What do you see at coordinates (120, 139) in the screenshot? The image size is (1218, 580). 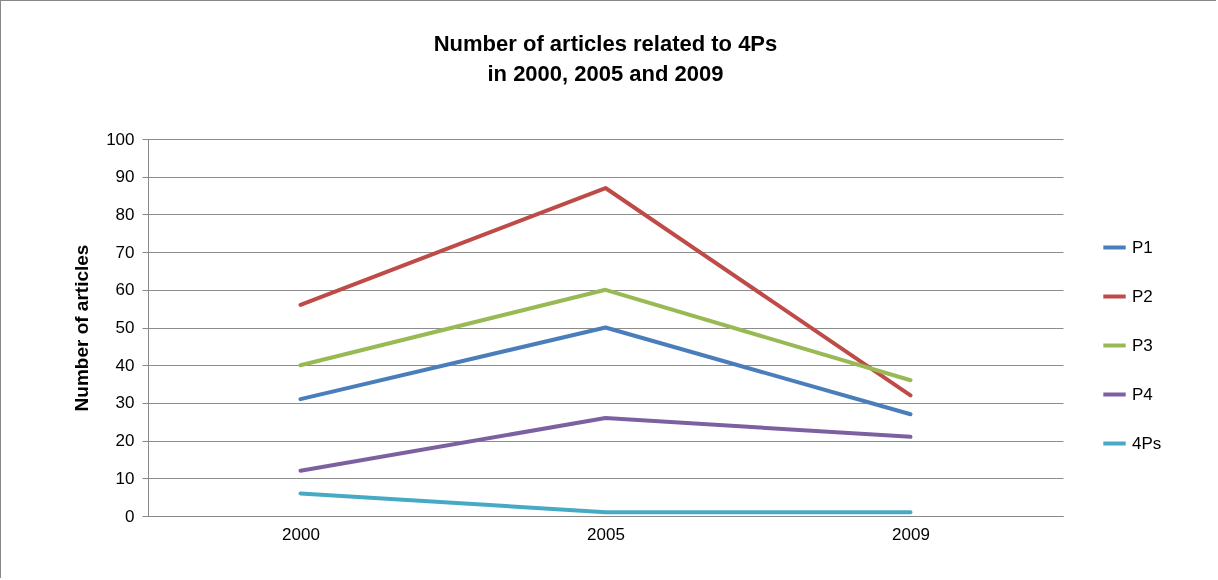 I see `y-tick-label: 100` at bounding box center [120, 139].